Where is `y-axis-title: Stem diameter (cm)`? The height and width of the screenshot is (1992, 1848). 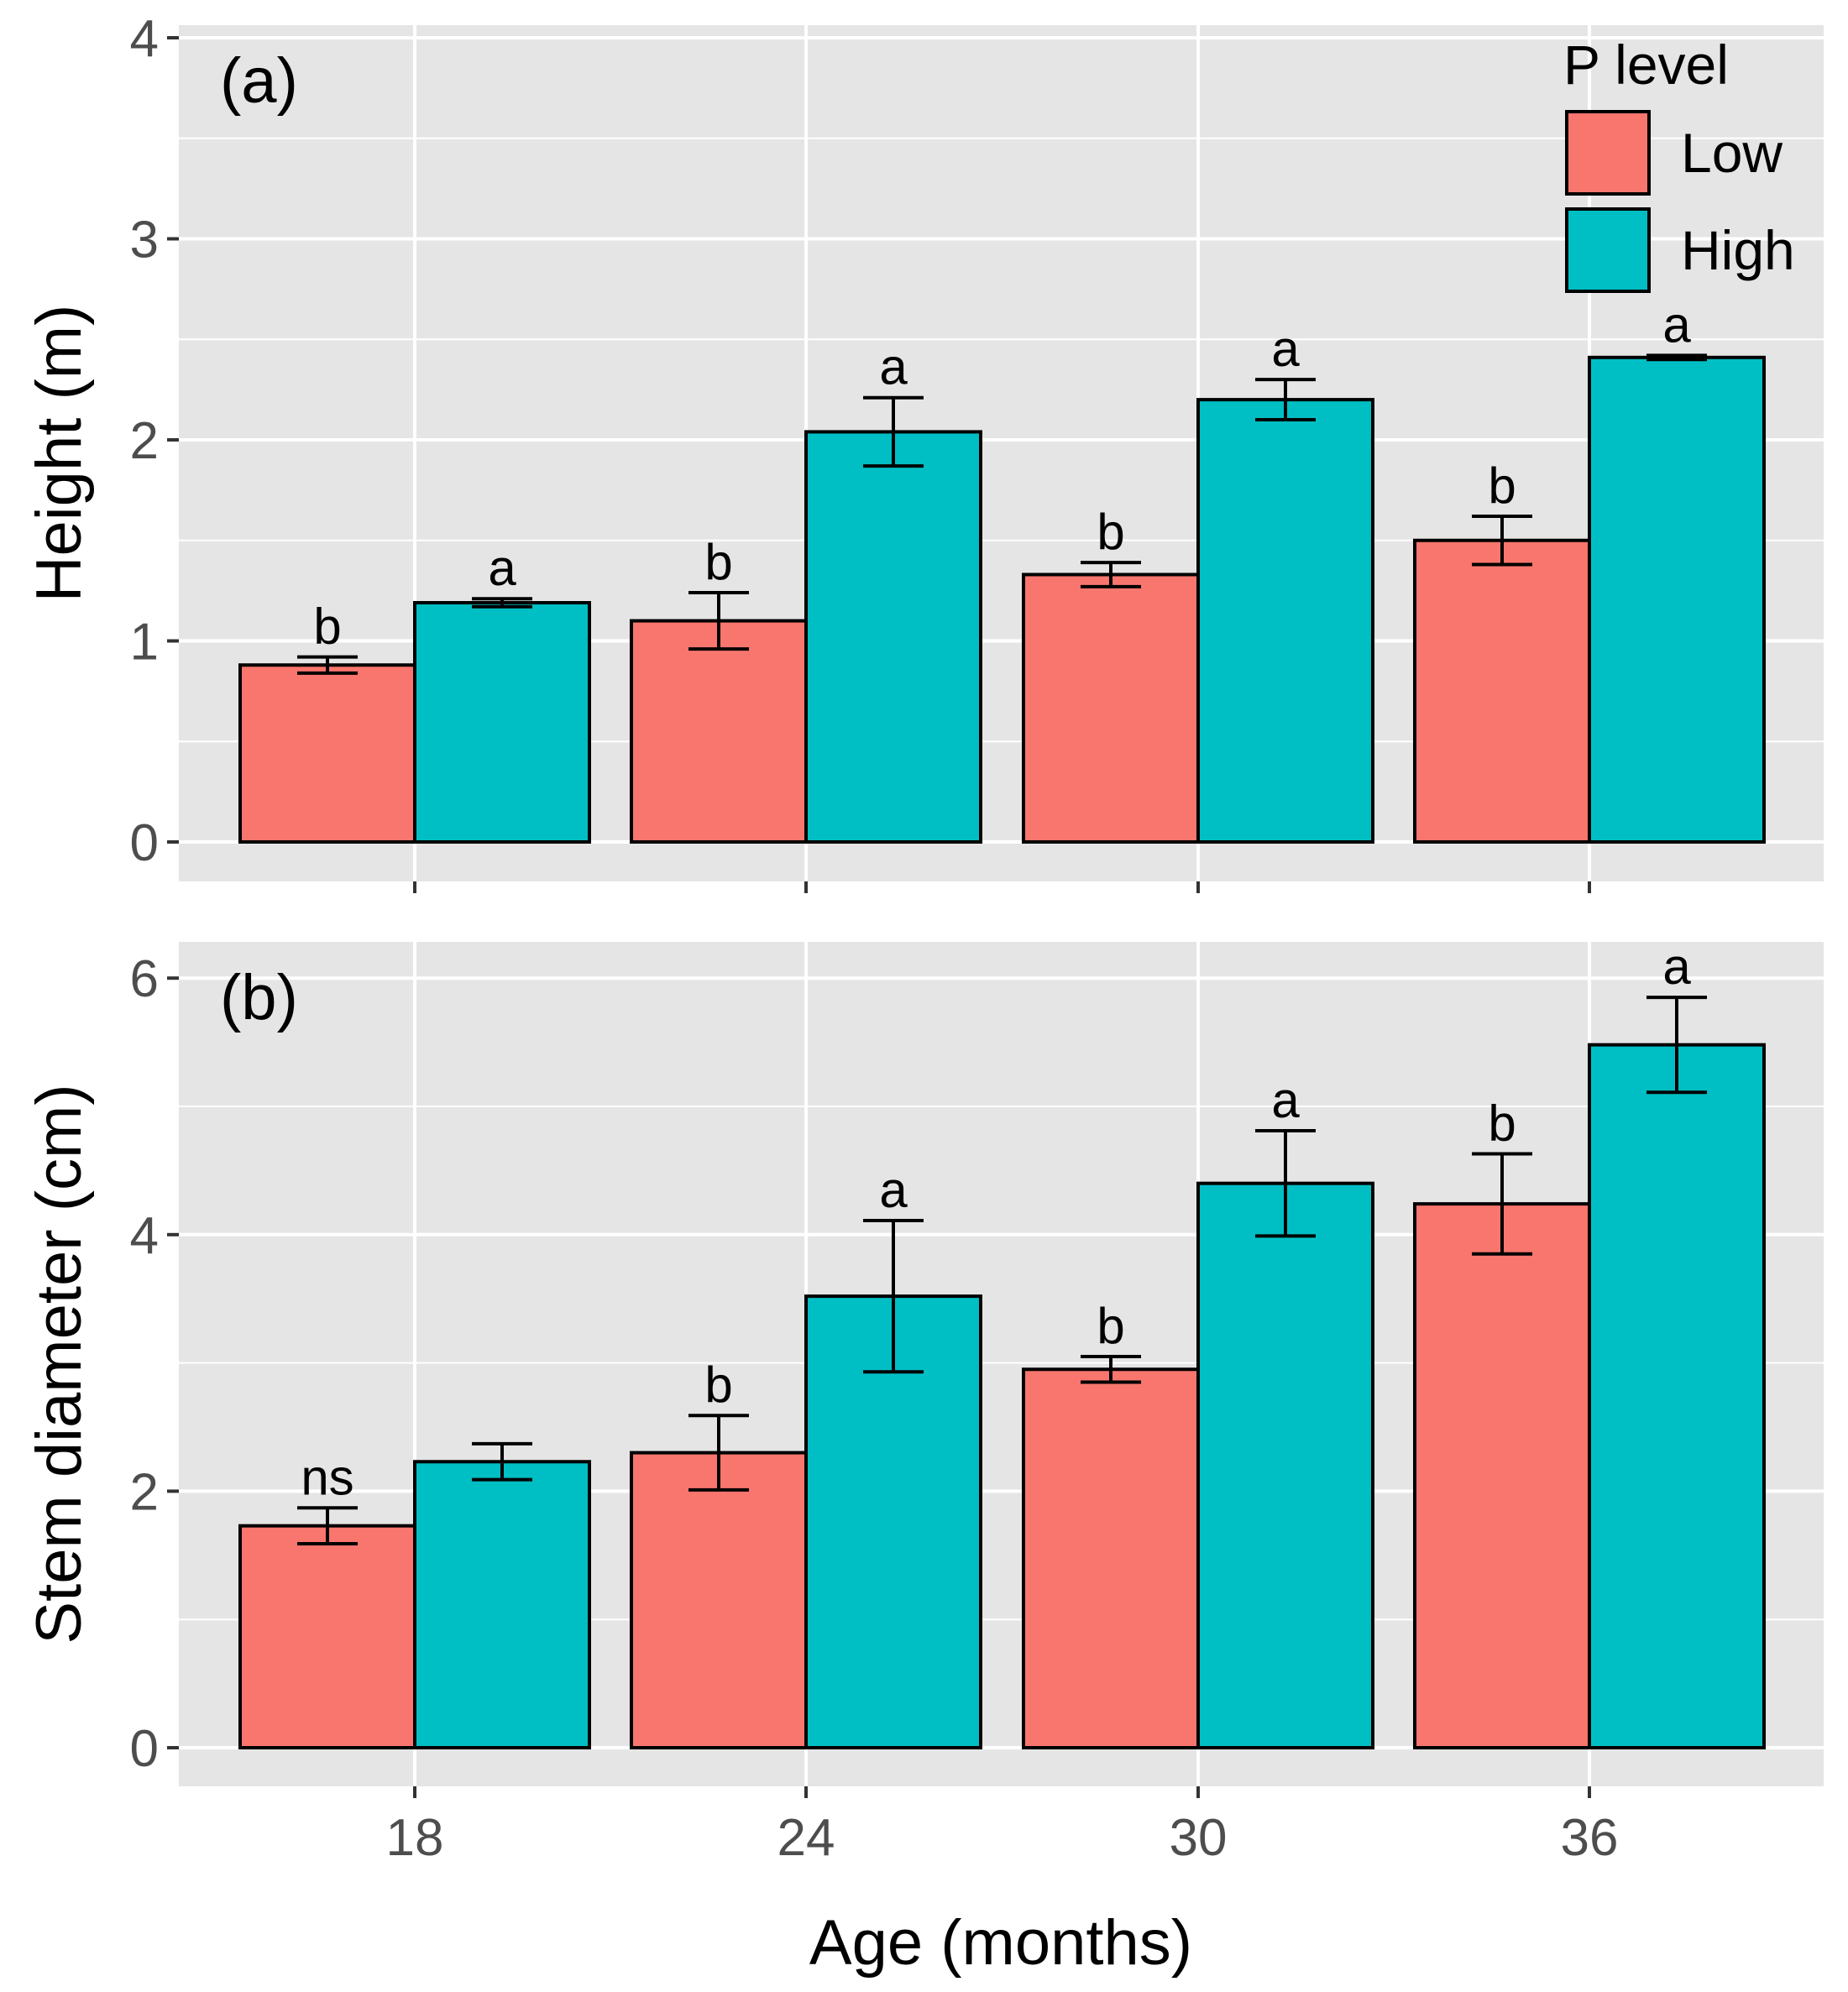 y-axis-title: Stem diameter (cm) is located at coordinates (60, 1364).